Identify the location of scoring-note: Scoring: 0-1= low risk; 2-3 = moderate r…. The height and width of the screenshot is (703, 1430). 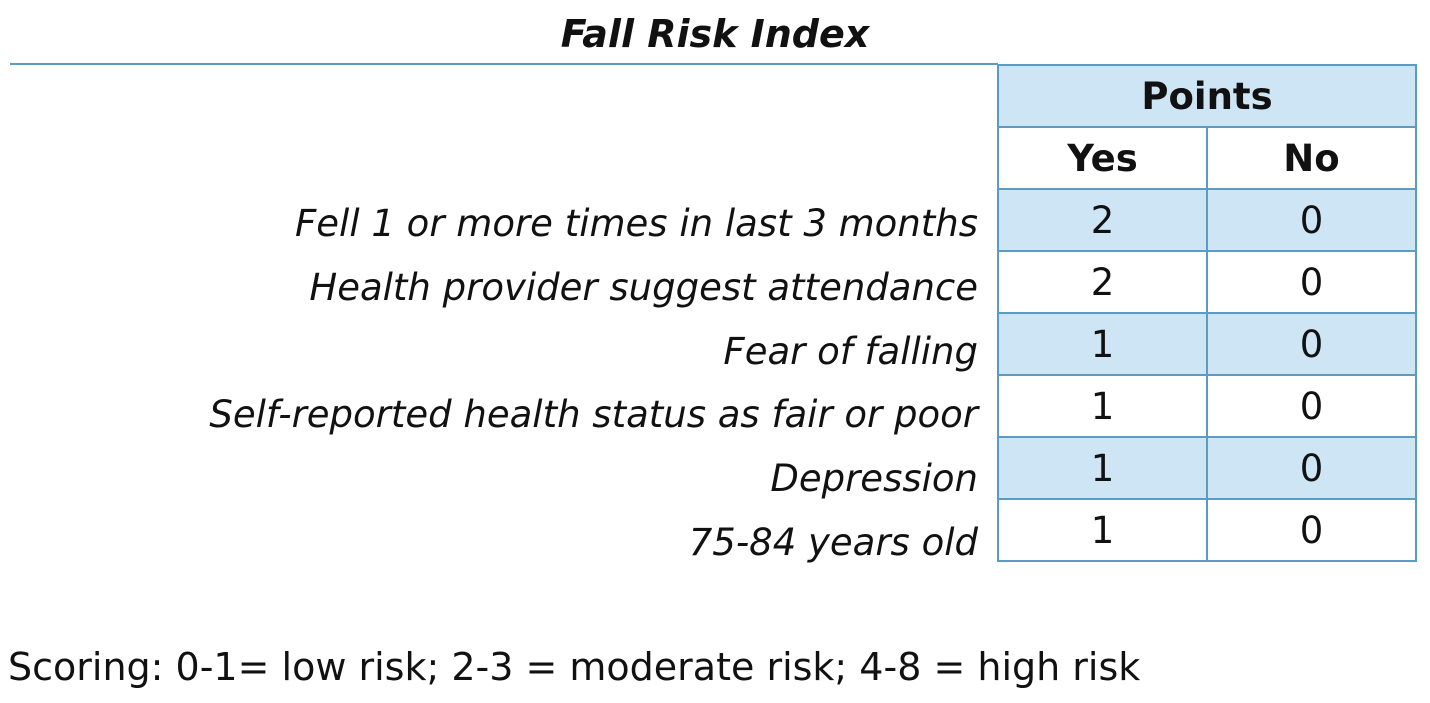
(574, 667).